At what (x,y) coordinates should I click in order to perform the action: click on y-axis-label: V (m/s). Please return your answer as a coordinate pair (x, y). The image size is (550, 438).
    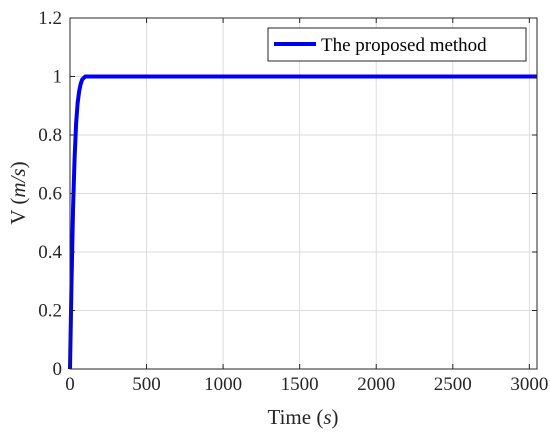
    Looking at the image, I should click on (18, 192).